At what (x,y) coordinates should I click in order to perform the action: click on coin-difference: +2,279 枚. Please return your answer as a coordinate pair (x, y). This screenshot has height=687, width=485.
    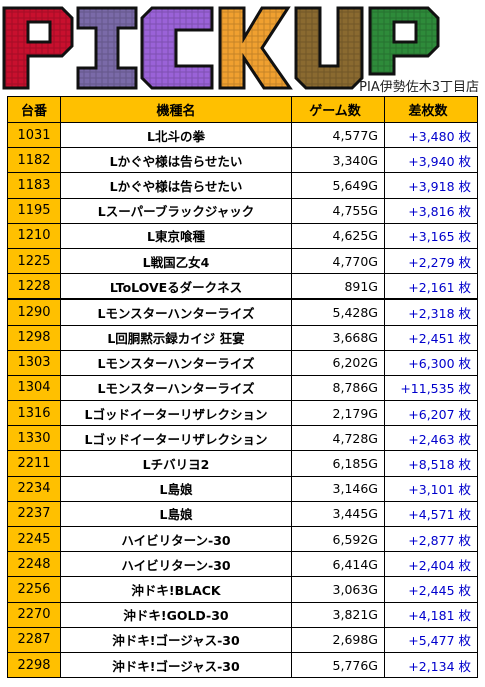
    Looking at the image, I should click on (431, 261).